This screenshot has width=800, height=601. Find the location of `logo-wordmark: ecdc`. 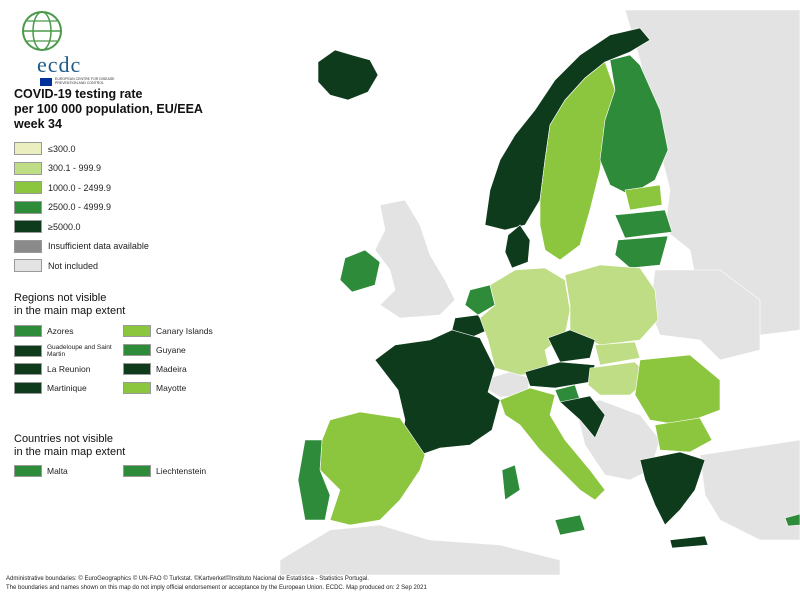

logo-wordmark: ecdc is located at coordinates (59, 64).